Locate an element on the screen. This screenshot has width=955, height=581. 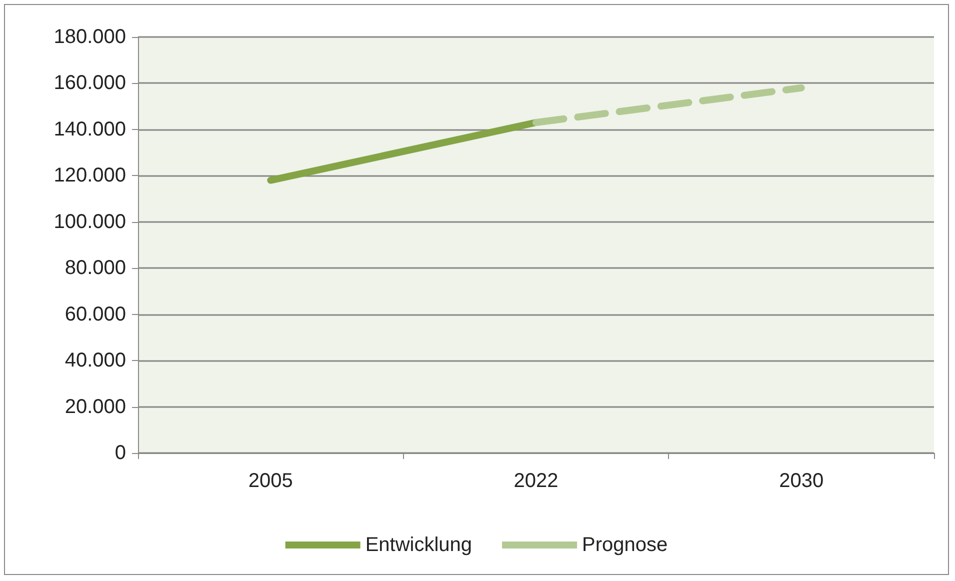
y-tick-label: 100.000 is located at coordinates (90, 221).